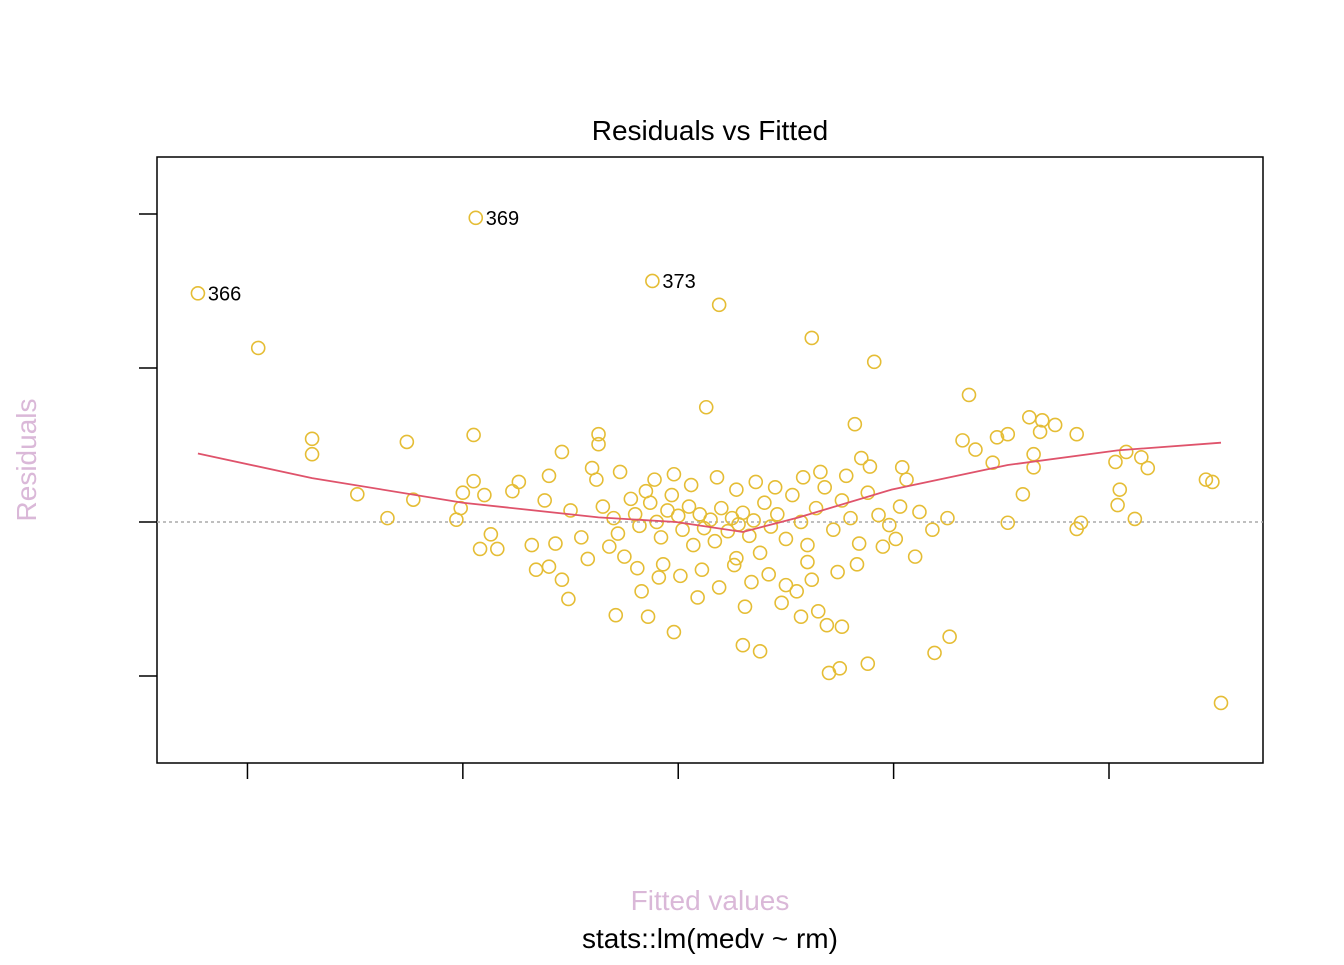 The width and height of the screenshot is (1344, 965). Describe the element at coordinates (502, 219) in the screenshot. I see `point-label: 369` at that location.